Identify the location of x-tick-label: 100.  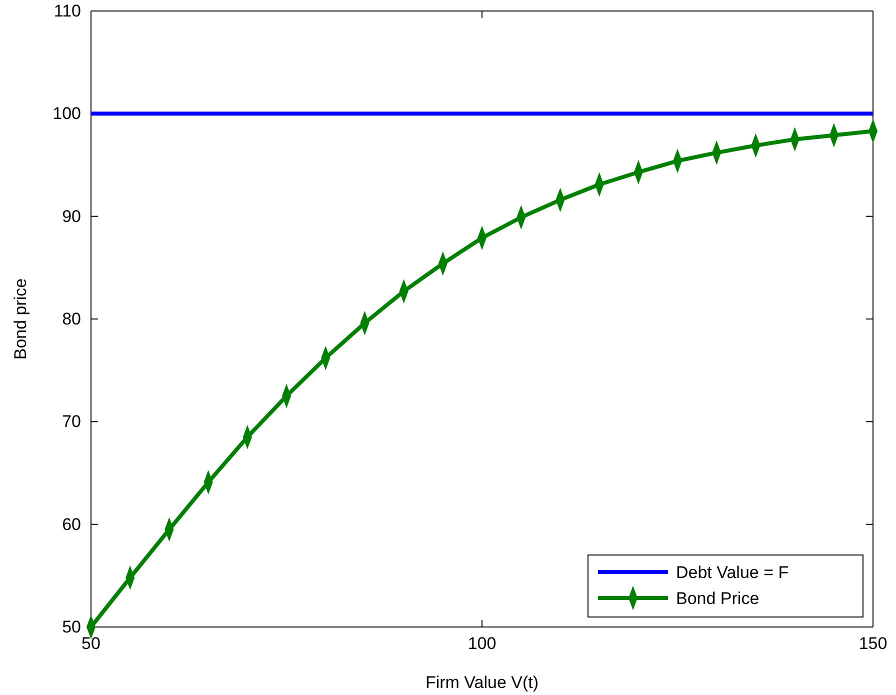
(482, 644).